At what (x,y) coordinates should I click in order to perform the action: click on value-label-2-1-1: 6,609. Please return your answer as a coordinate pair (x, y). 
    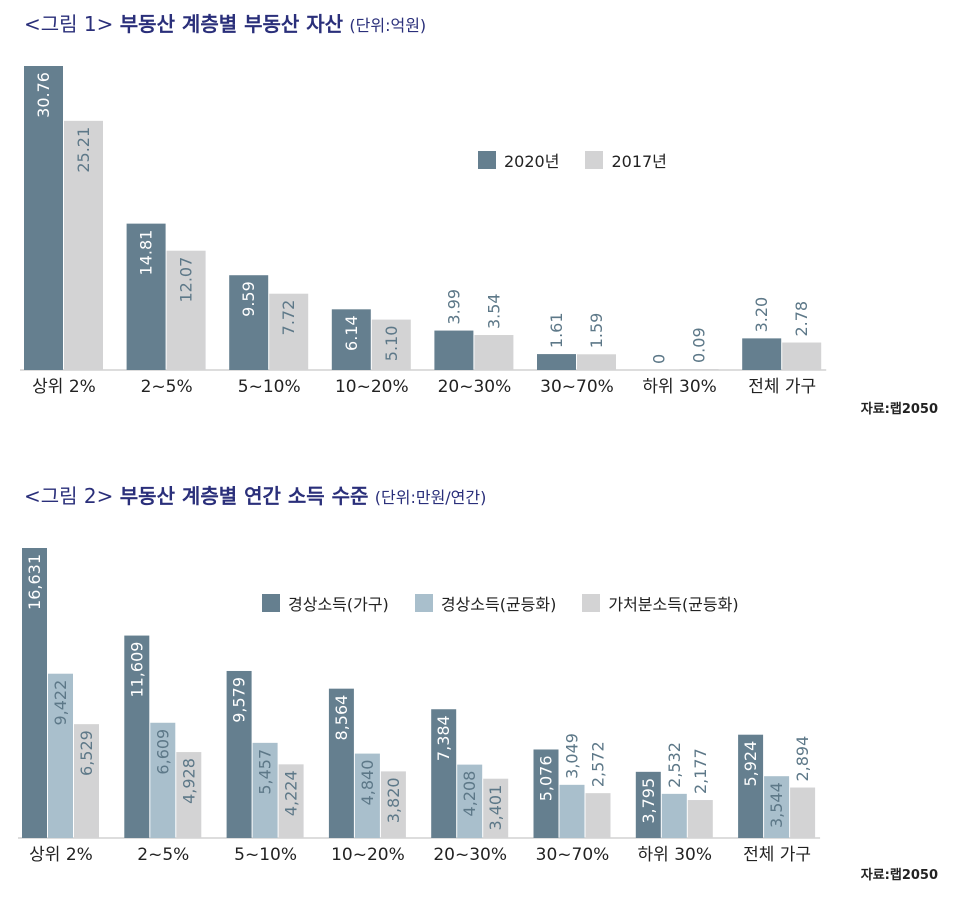
    Looking at the image, I should click on (162, 752).